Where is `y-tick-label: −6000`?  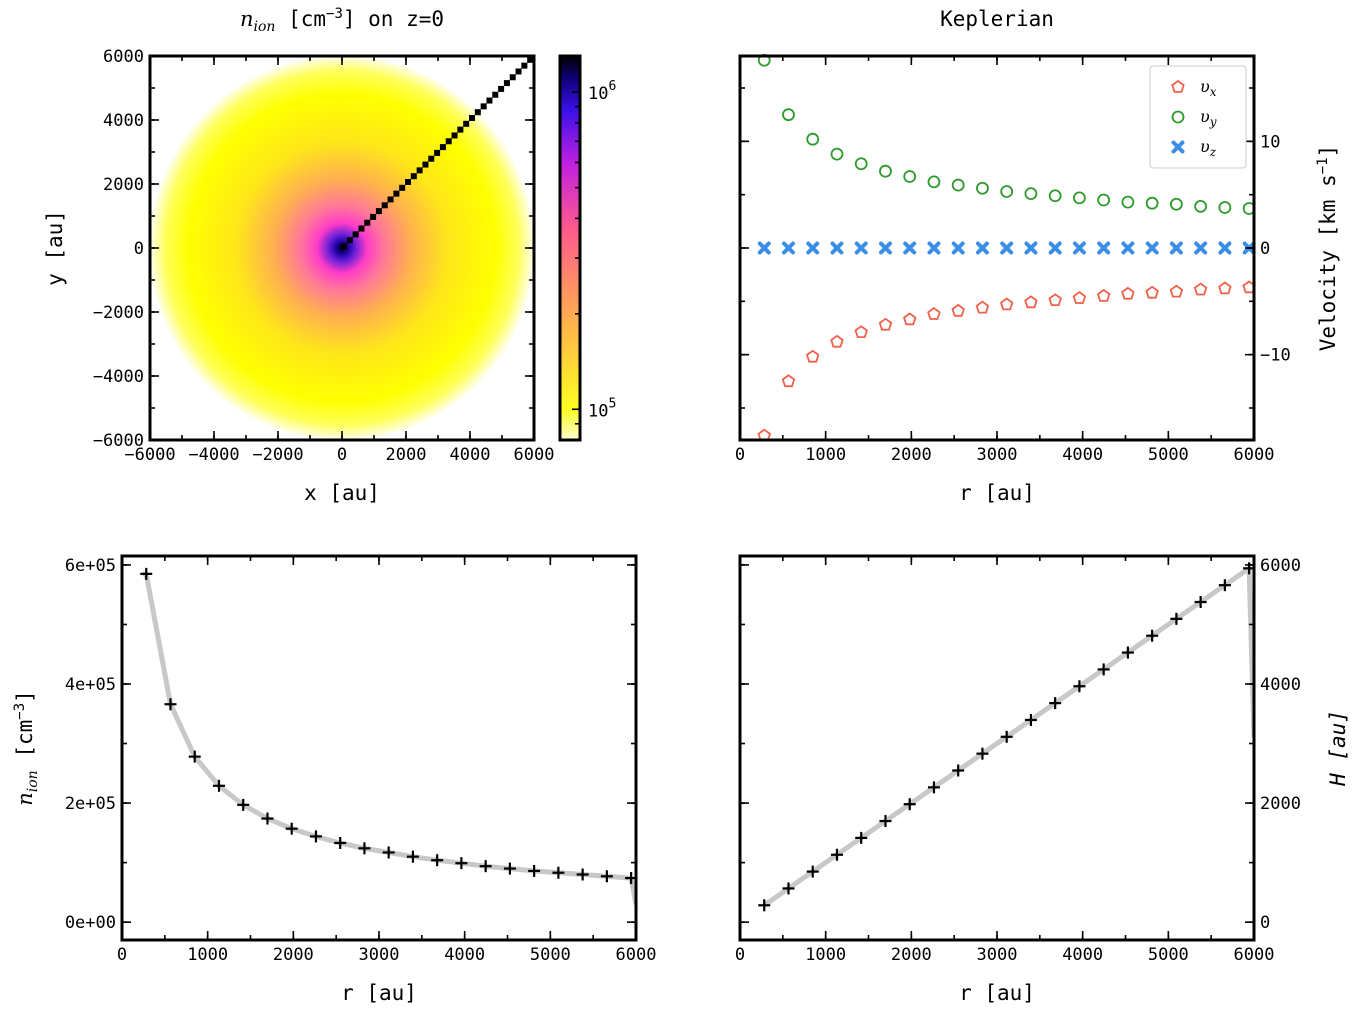 y-tick-label: −6000 is located at coordinates (118, 441).